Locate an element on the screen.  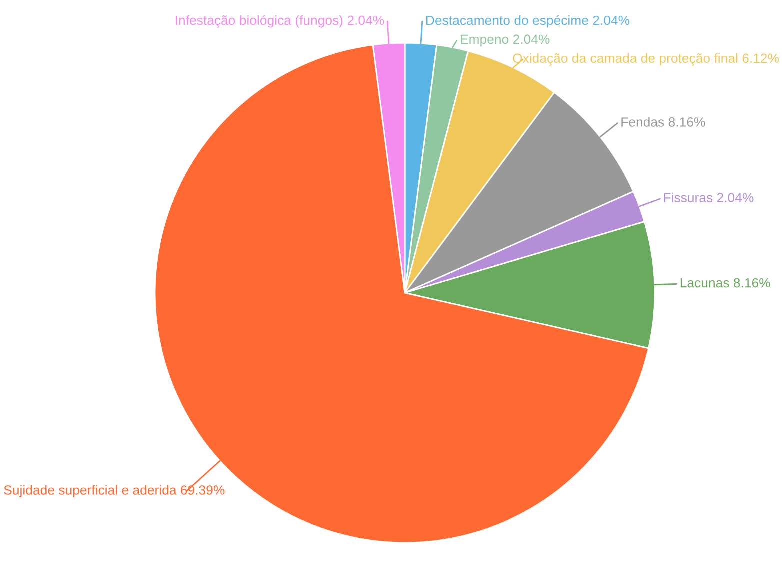
slice-label: Fissuras 2.04% is located at coordinates (709, 197).